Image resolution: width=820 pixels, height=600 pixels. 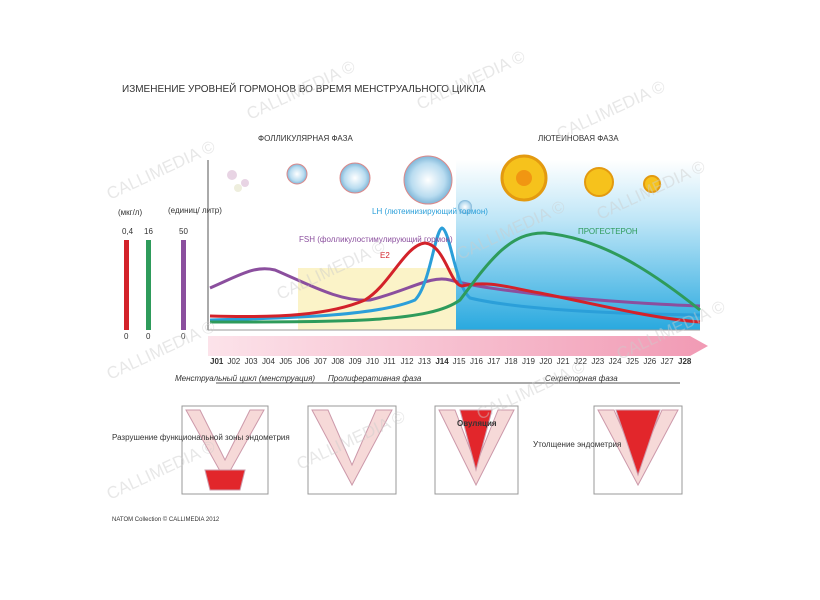 I want to click on scales, so click(x=155, y=285).